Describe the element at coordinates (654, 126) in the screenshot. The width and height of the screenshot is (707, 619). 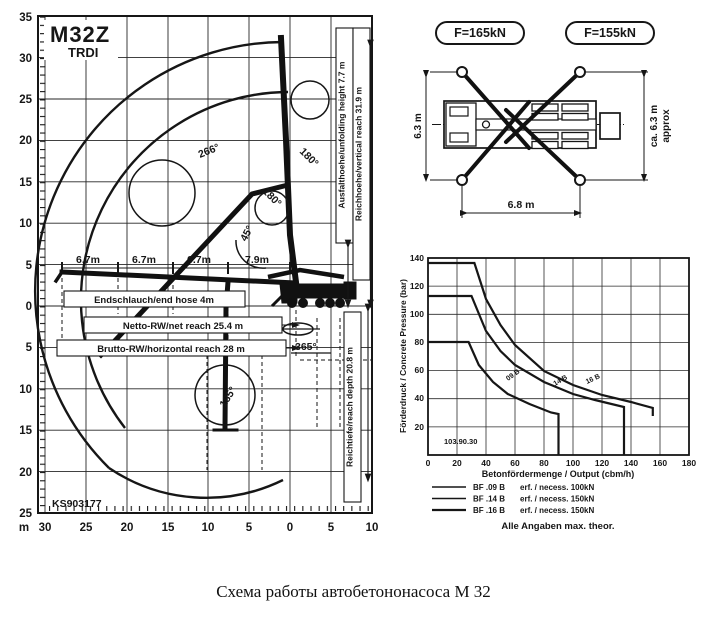
I see `track-width-right-label: ca. 6.3 m` at that location.